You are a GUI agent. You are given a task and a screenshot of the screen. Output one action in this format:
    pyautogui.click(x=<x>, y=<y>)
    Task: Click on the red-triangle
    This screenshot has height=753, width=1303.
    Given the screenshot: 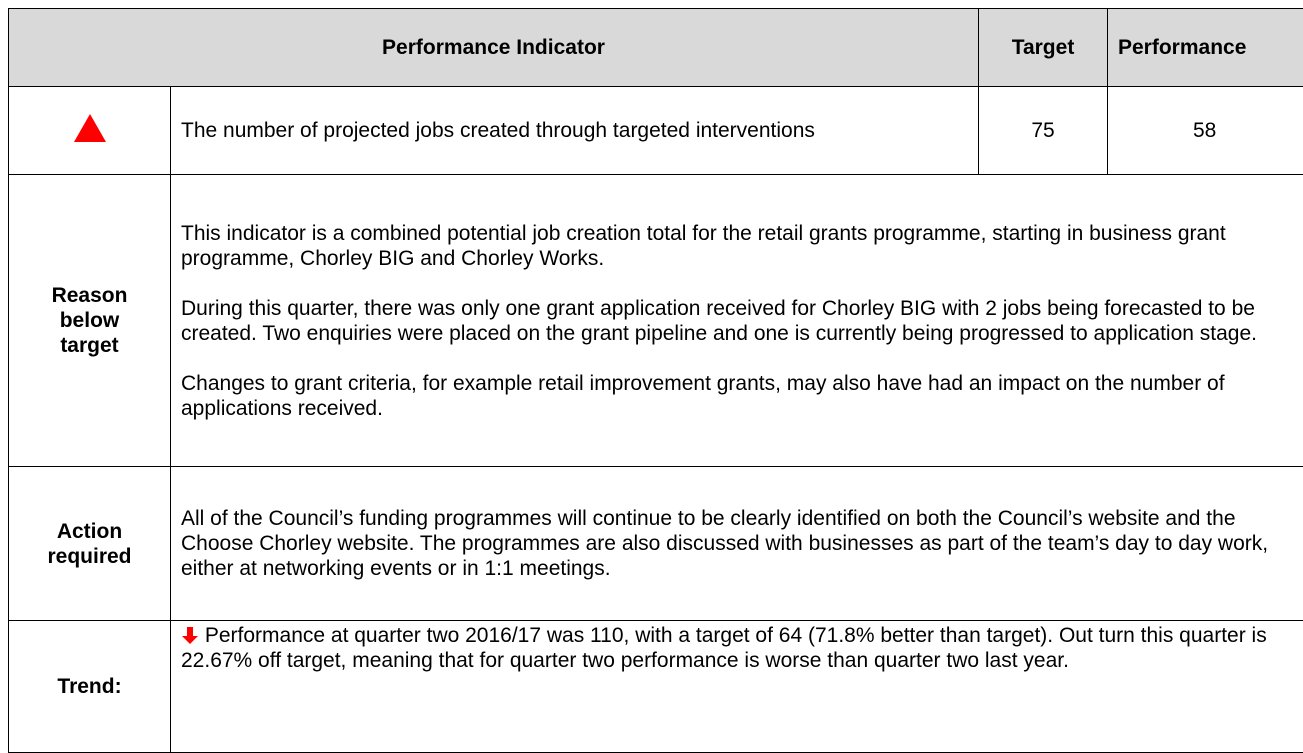 What is the action you would take?
    pyautogui.click(x=89, y=127)
    